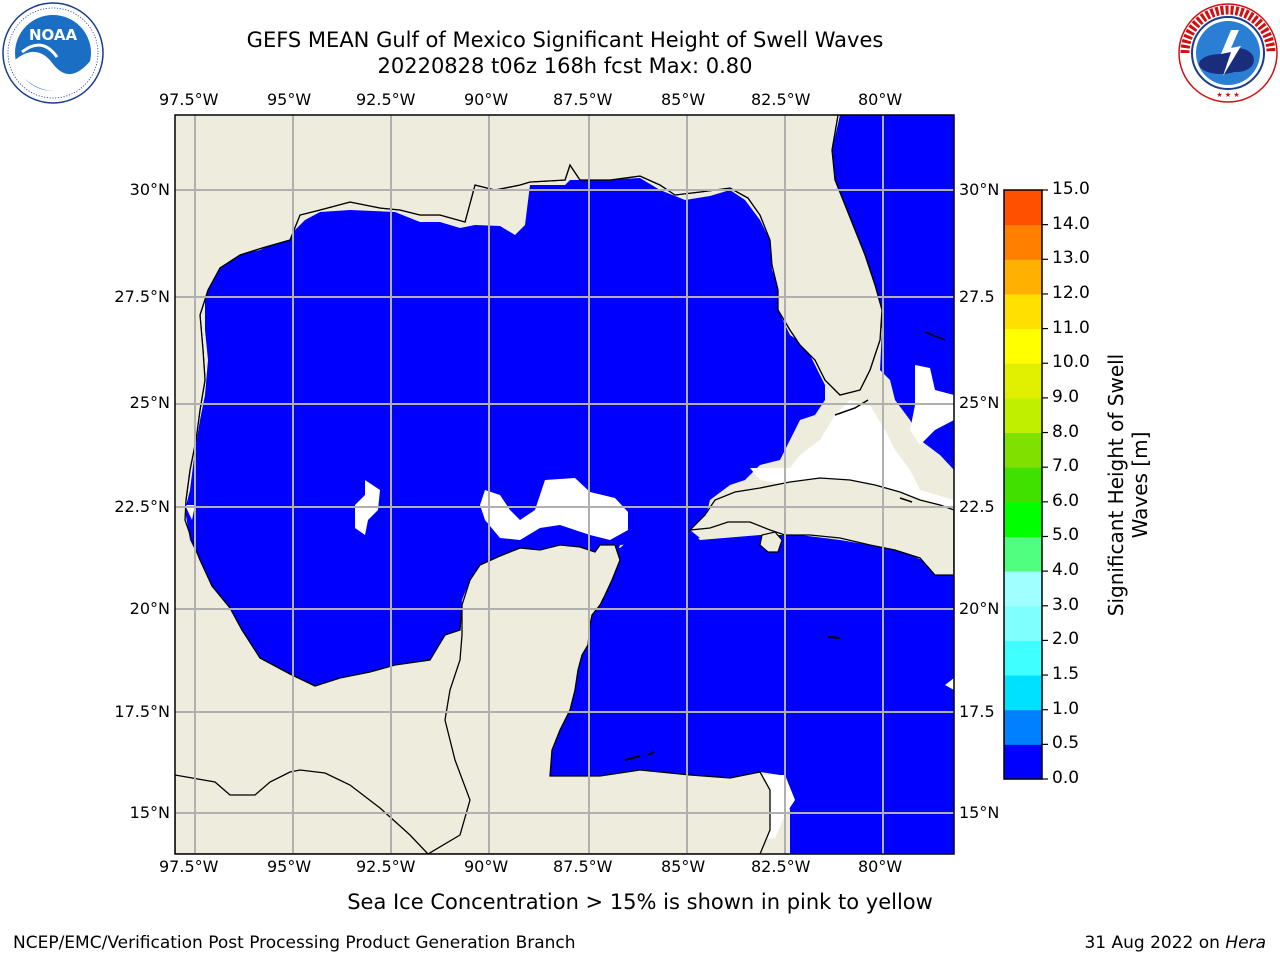 The width and height of the screenshot is (1280, 960). Describe the element at coordinates (189, 99) in the screenshot. I see `lon-label-top: 97.5°W` at that location.